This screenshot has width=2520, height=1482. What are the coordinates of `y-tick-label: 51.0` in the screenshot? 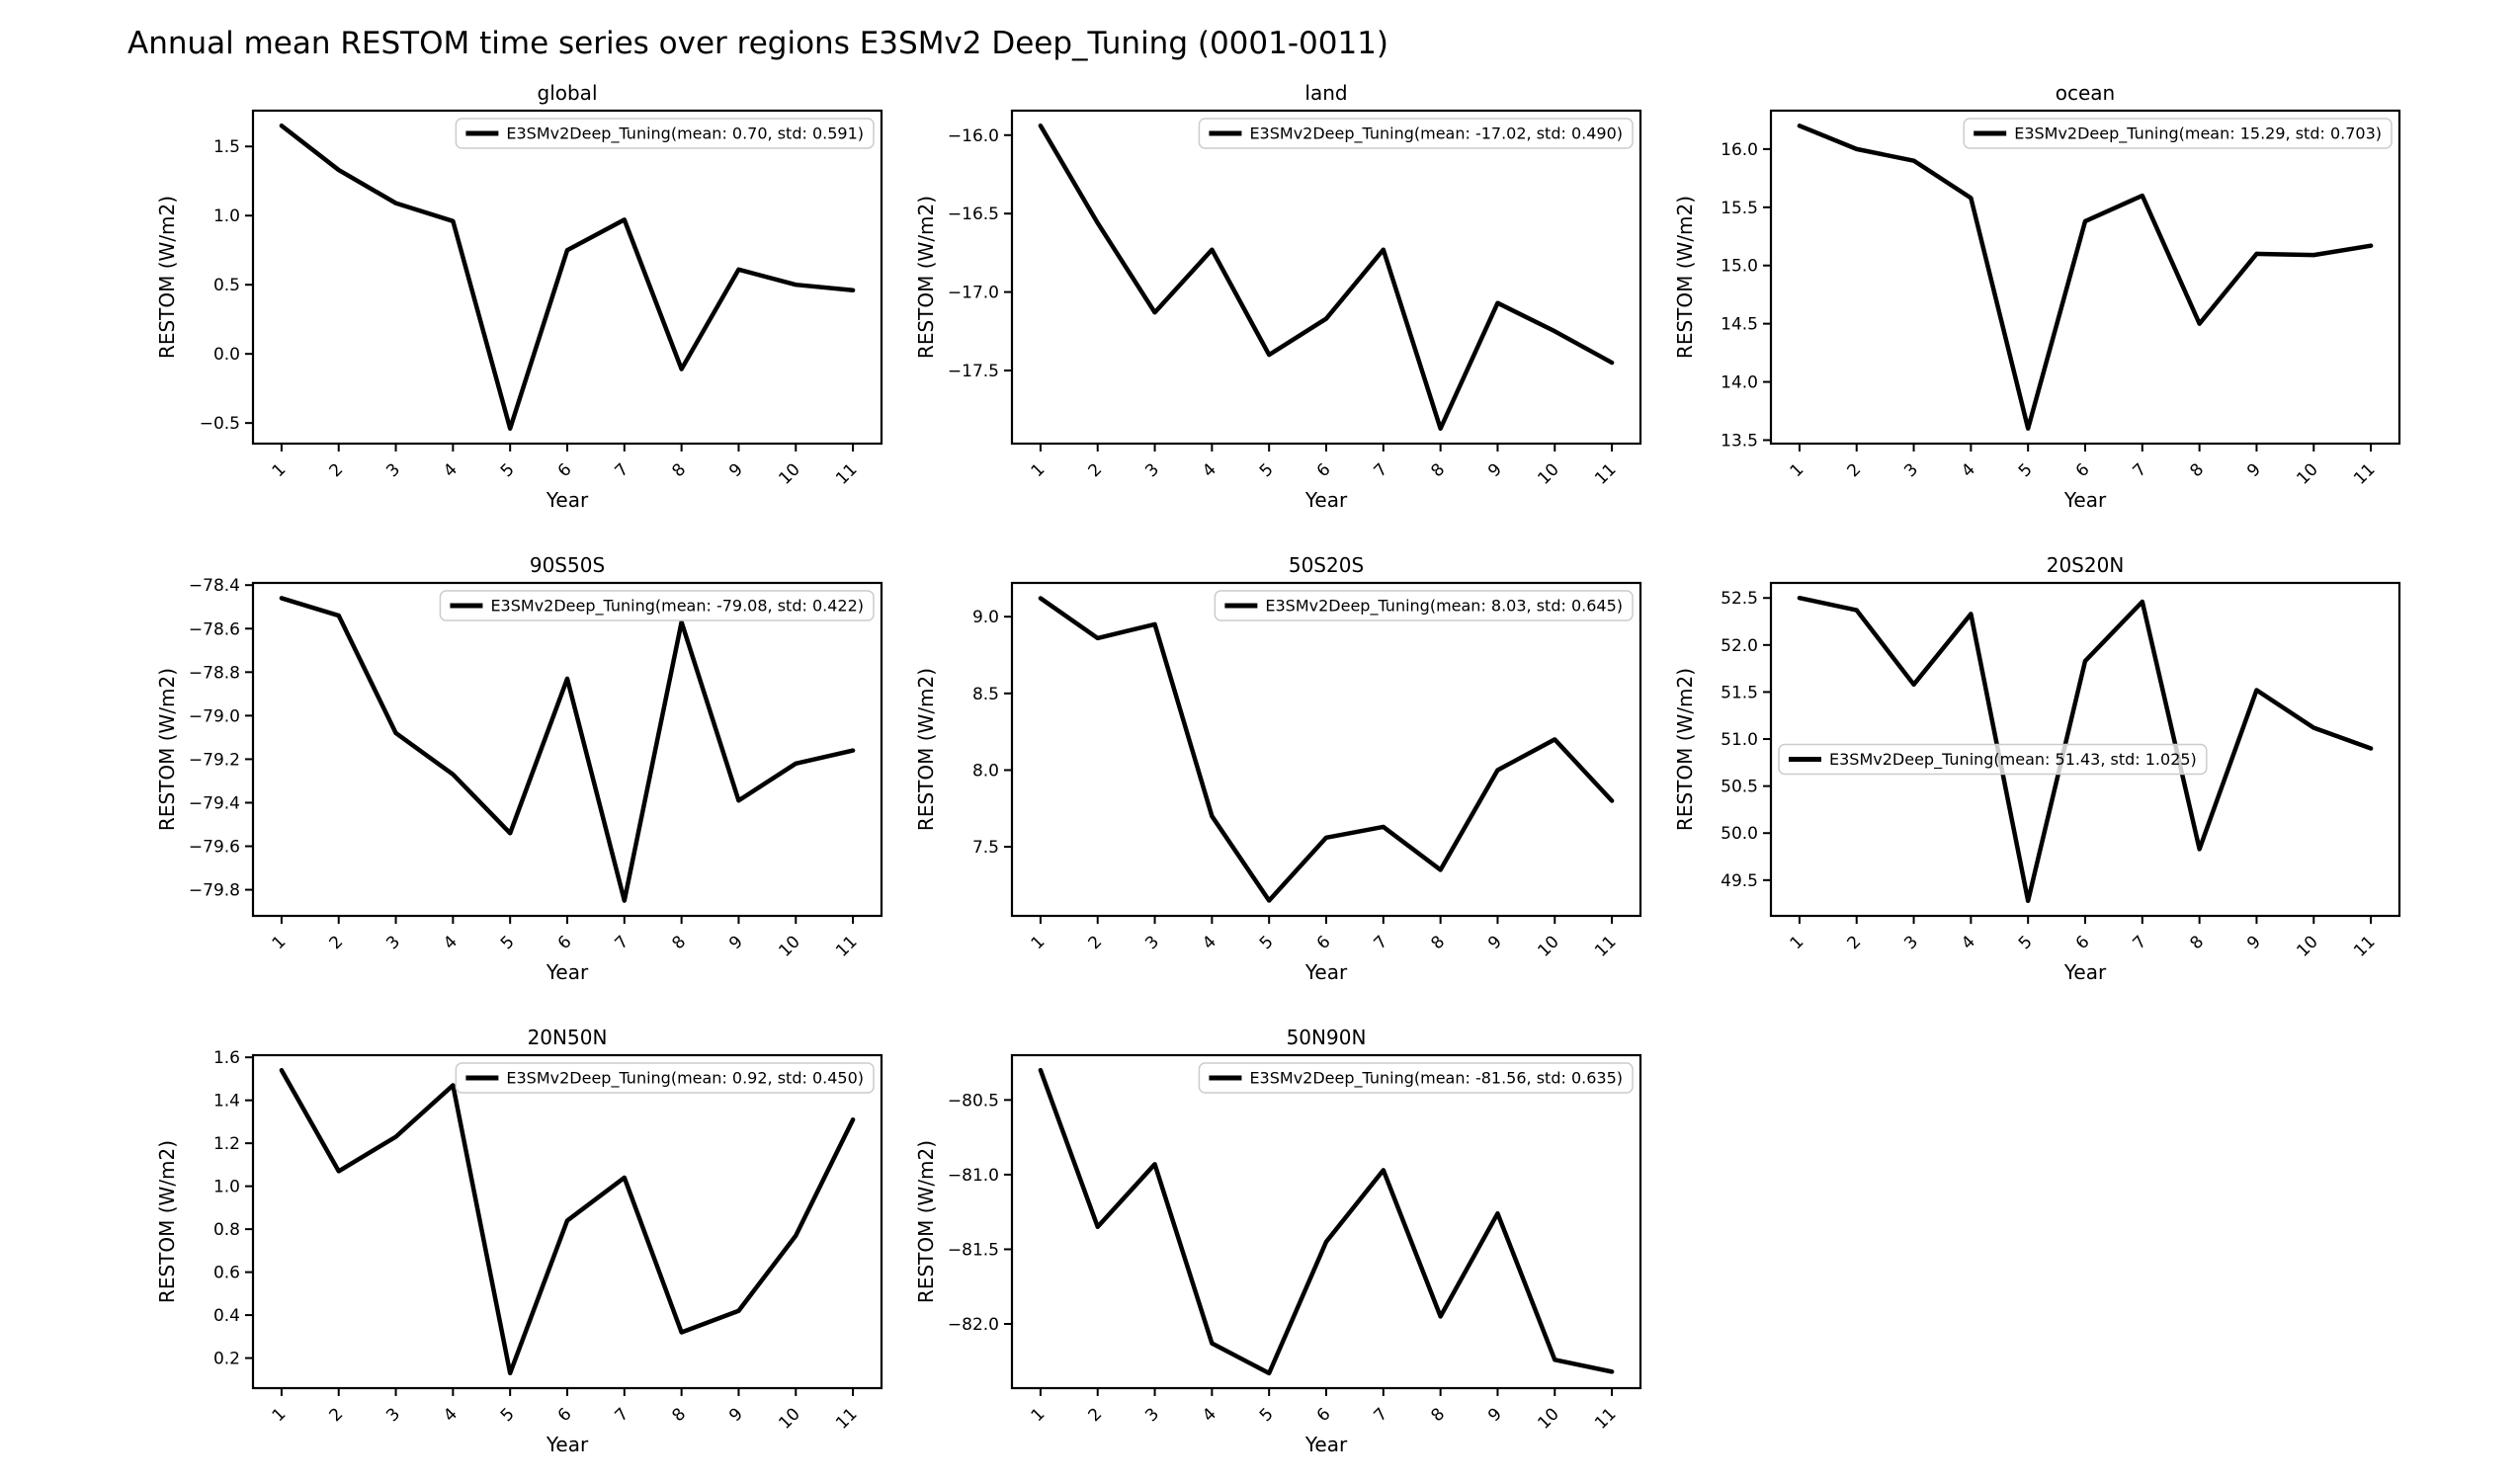 It's located at (1739, 740).